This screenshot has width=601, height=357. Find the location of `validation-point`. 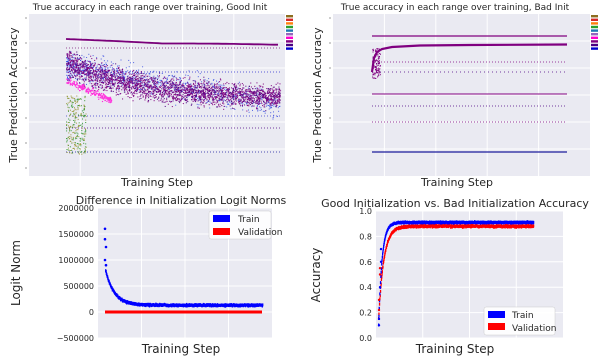

validation-point is located at coordinates (379, 314).